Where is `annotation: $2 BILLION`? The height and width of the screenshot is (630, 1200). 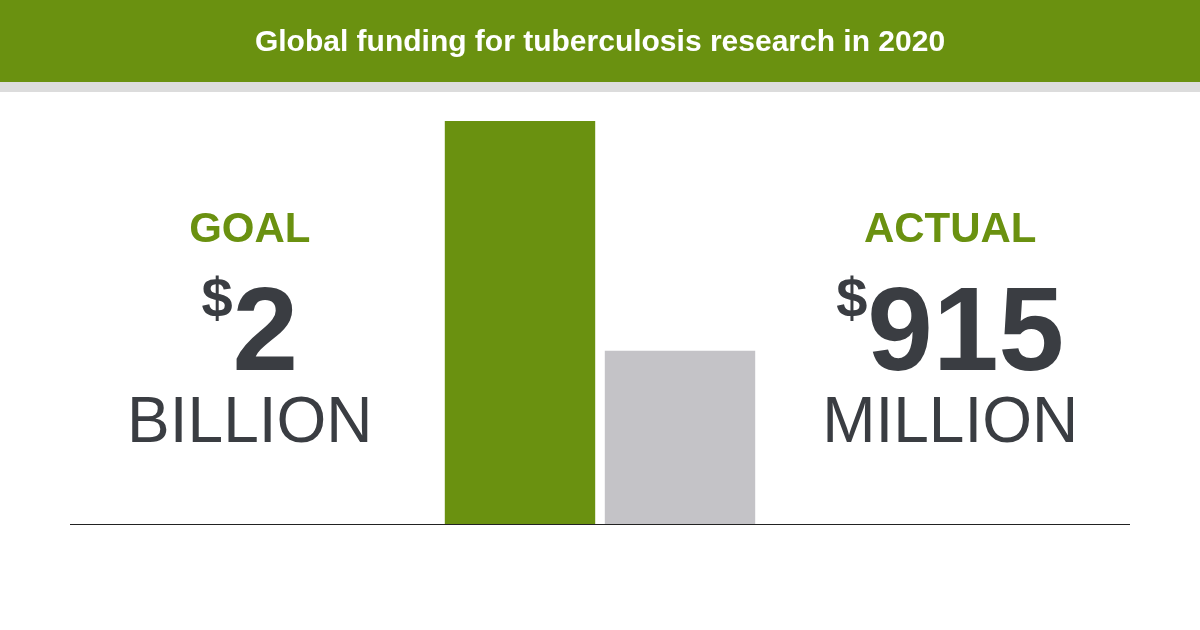
annotation: $2 BILLION is located at coordinates (250, 359).